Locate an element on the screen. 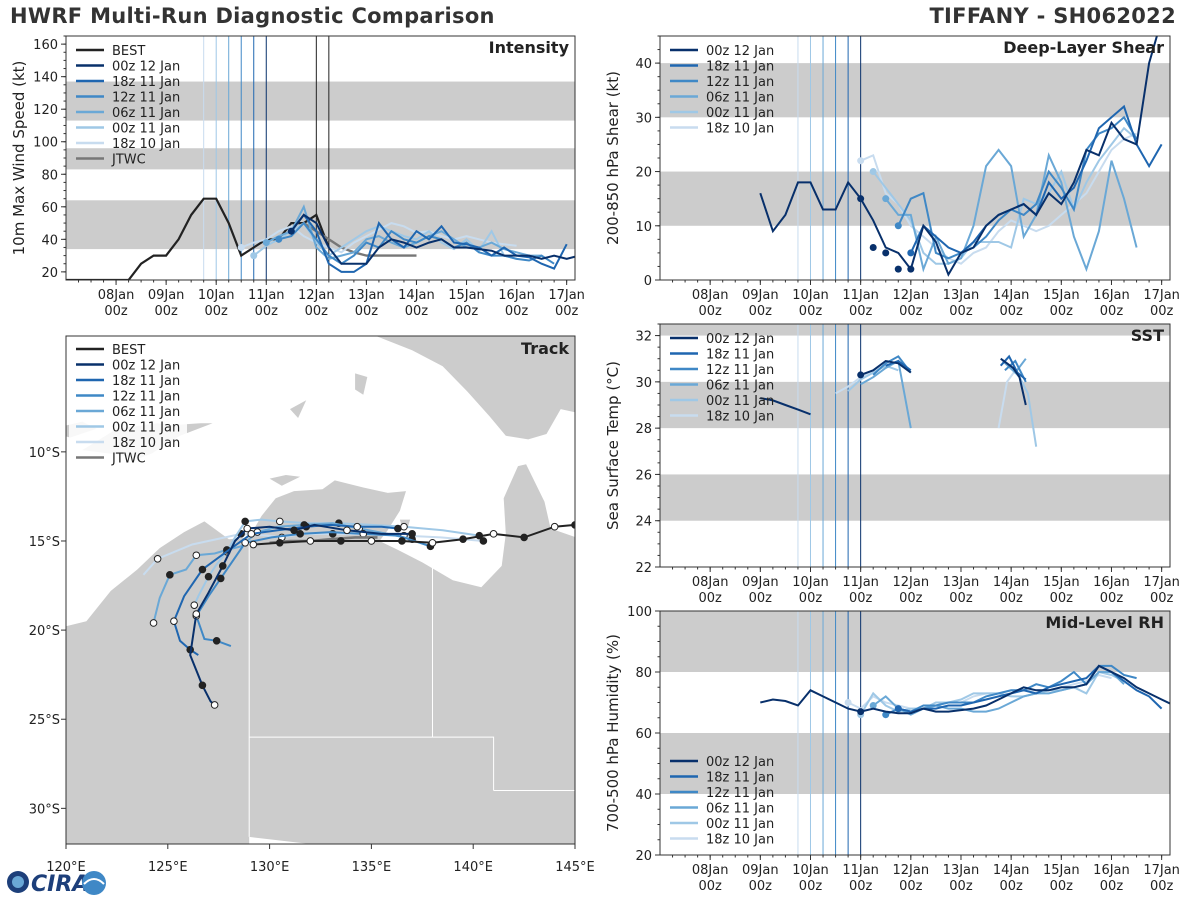 The width and height of the screenshot is (1200, 902). sst-frame is located at coordinates (915, 445).